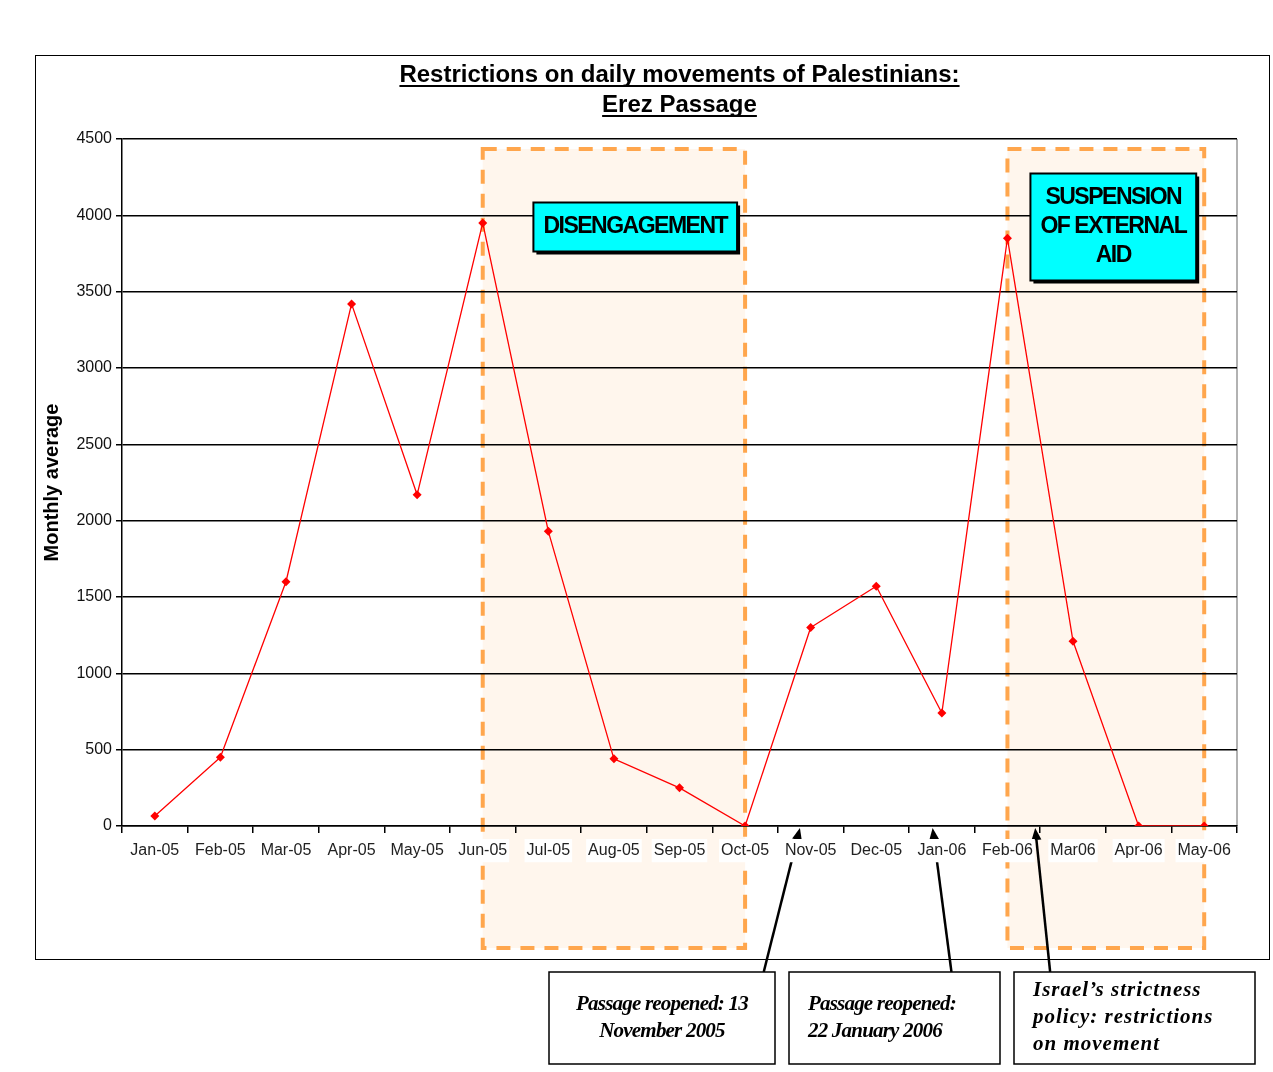  Describe the element at coordinates (155, 850) in the screenshot. I see `x-tick-label: Jan-05` at that location.